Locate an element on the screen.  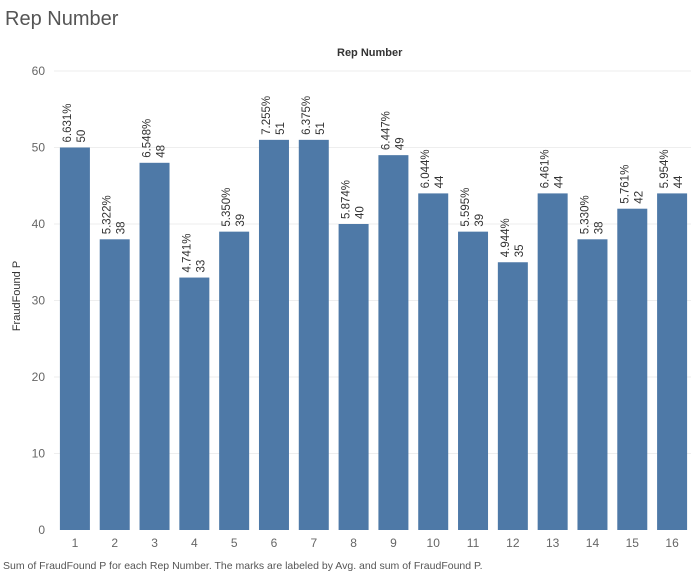
data-label-avg: 6.447% is located at coordinates (386, 130).